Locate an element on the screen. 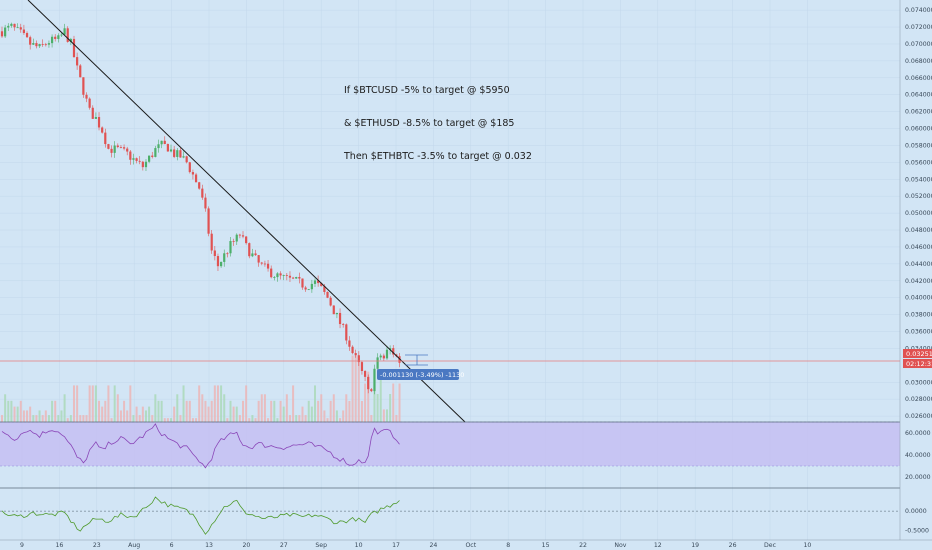  date-tick-label: Nov is located at coordinates (620, 545).